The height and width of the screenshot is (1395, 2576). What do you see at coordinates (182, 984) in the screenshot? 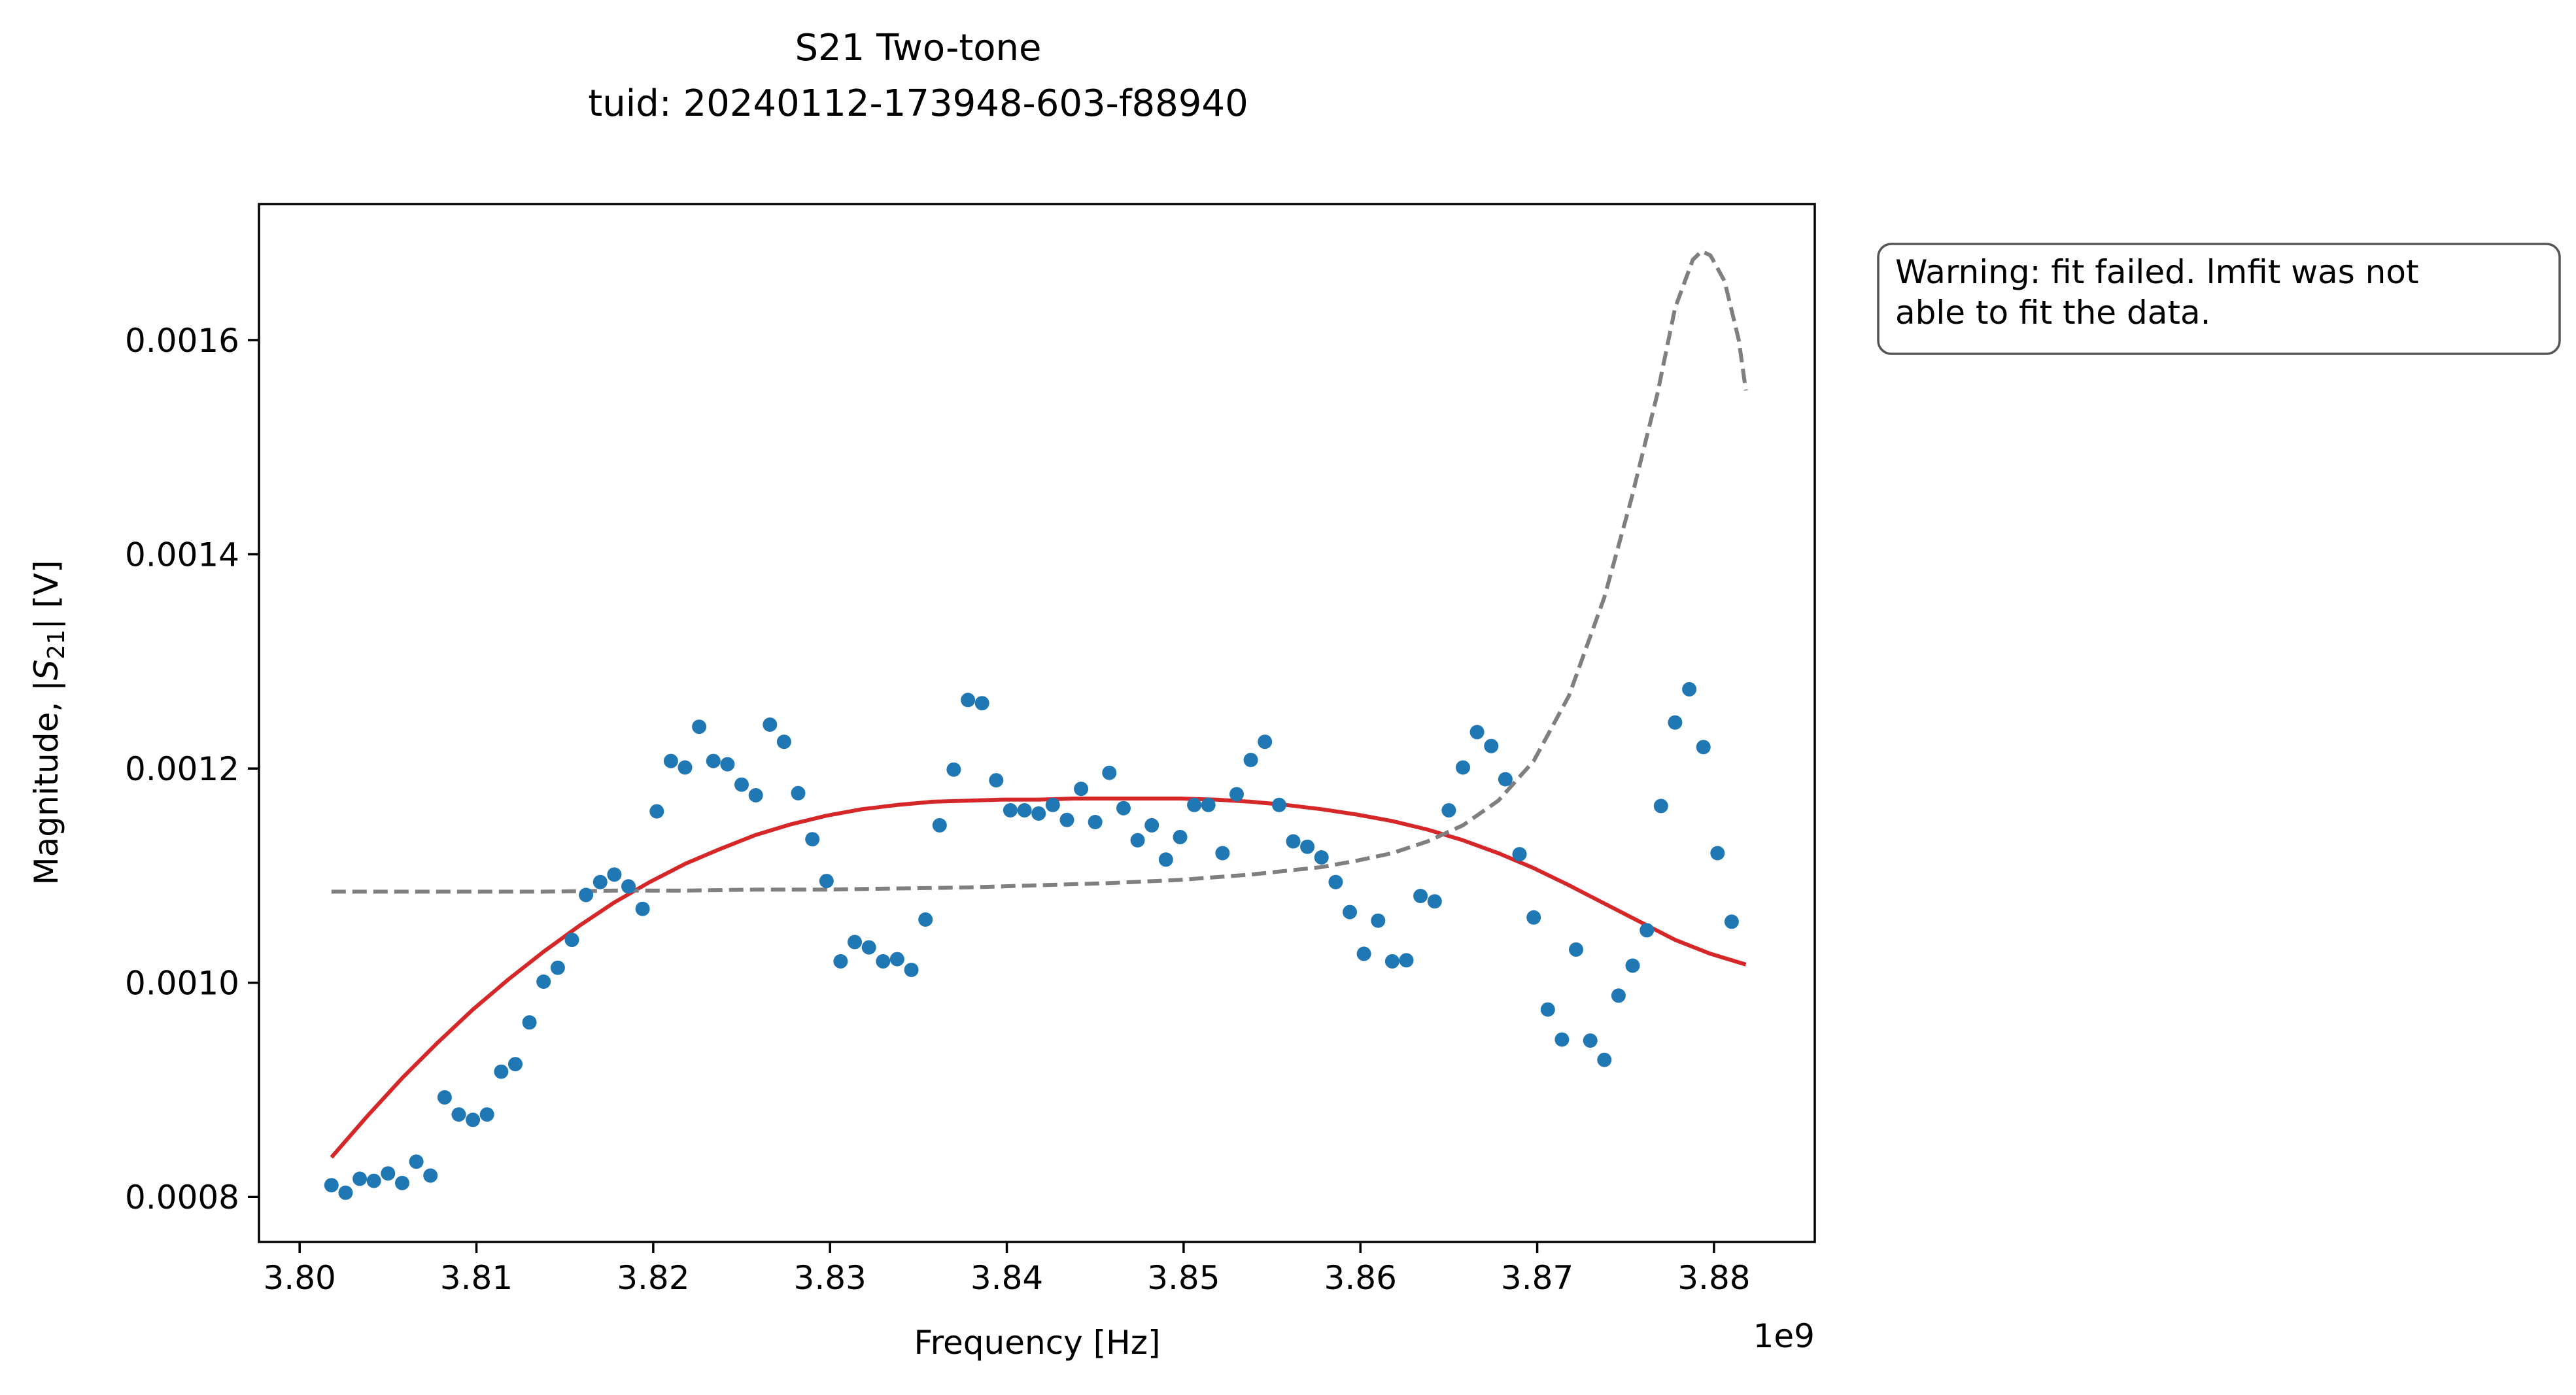
I see `y-tick-label: 0.0010` at bounding box center [182, 984].